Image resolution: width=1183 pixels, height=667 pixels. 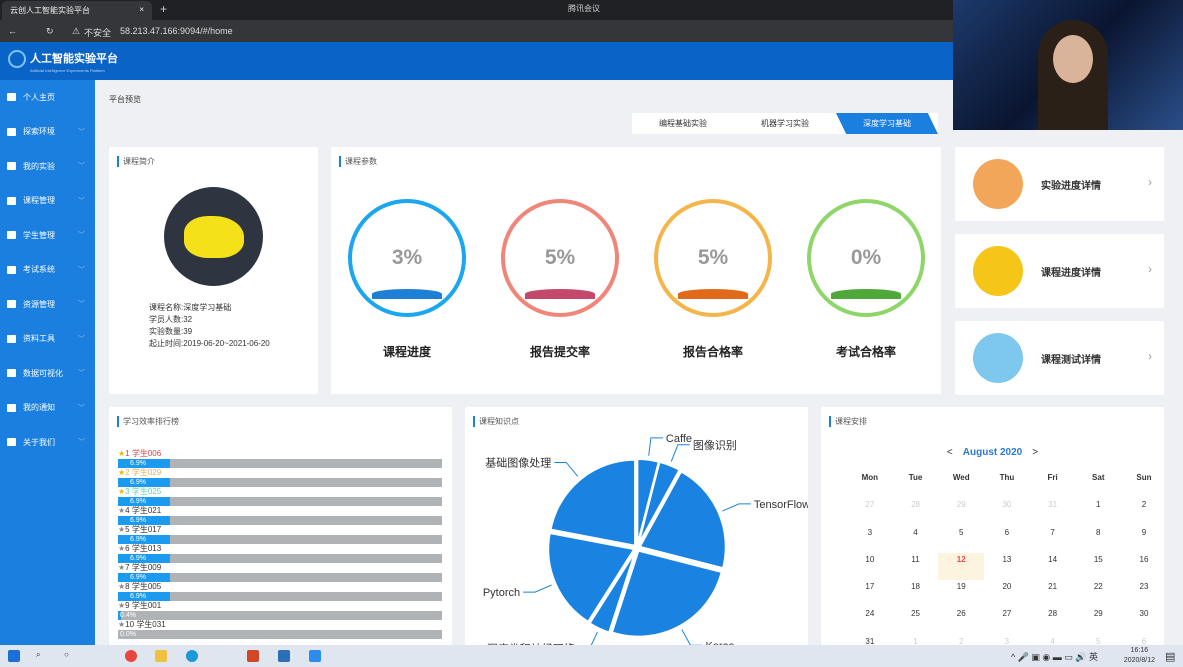 What do you see at coordinates (683, 123) in the screenshot?
I see `course-tab: 编程基础实验` at bounding box center [683, 123].